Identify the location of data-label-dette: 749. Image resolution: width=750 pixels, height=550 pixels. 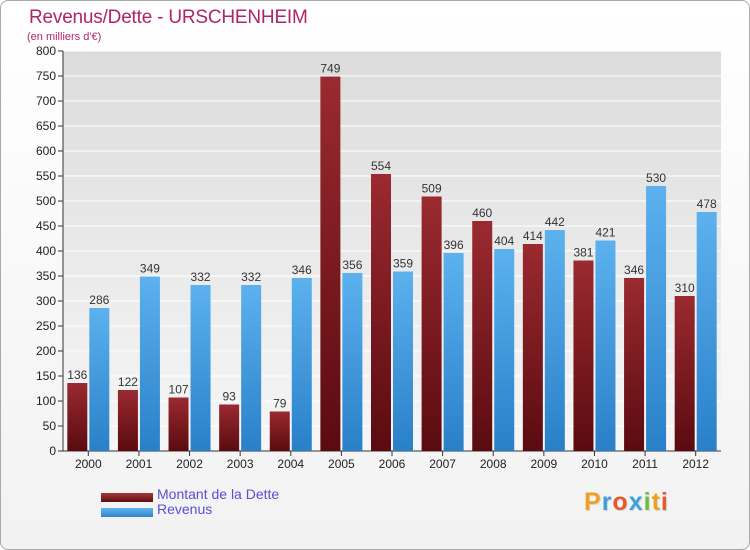
(330, 69).